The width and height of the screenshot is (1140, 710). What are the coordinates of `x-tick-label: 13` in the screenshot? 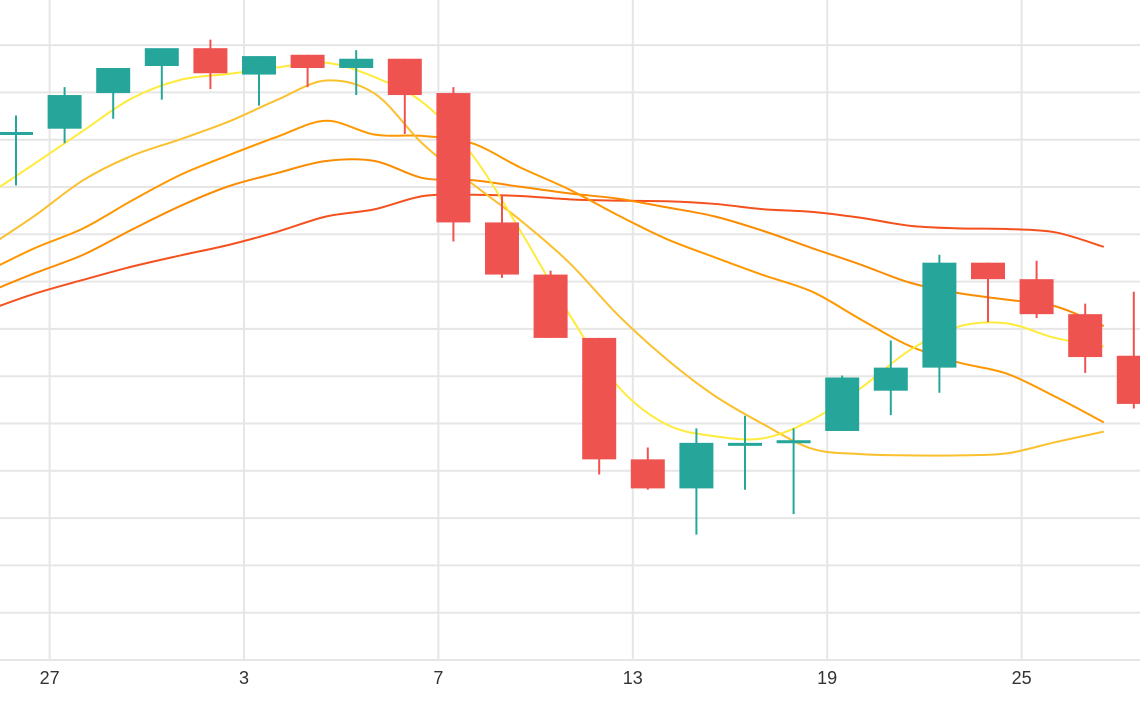 It's located at (633, 678).